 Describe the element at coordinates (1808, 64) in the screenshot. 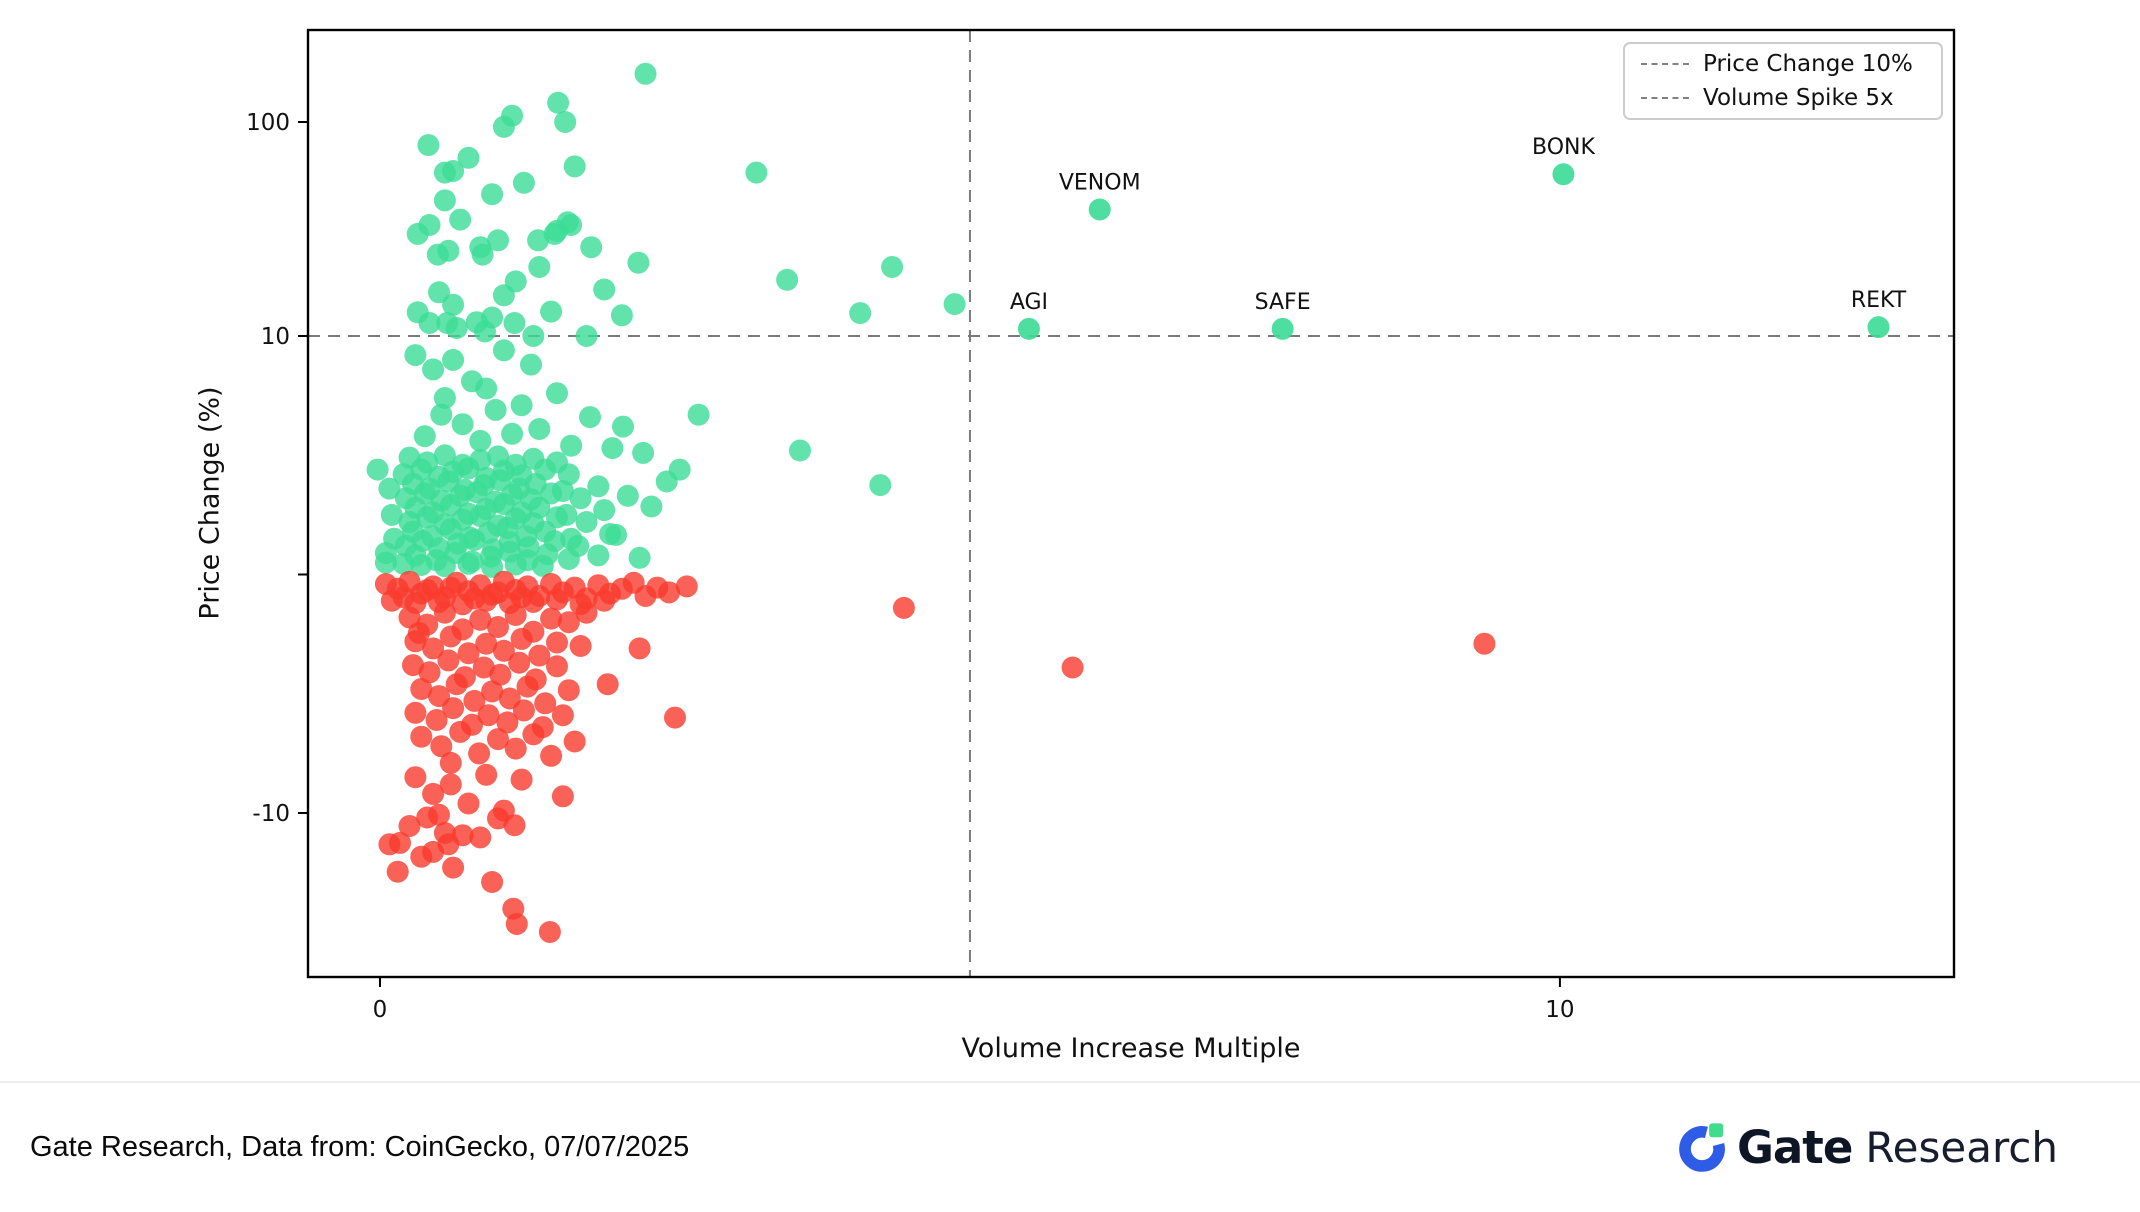

I see `legend-label: Price Change 10%` at that location.